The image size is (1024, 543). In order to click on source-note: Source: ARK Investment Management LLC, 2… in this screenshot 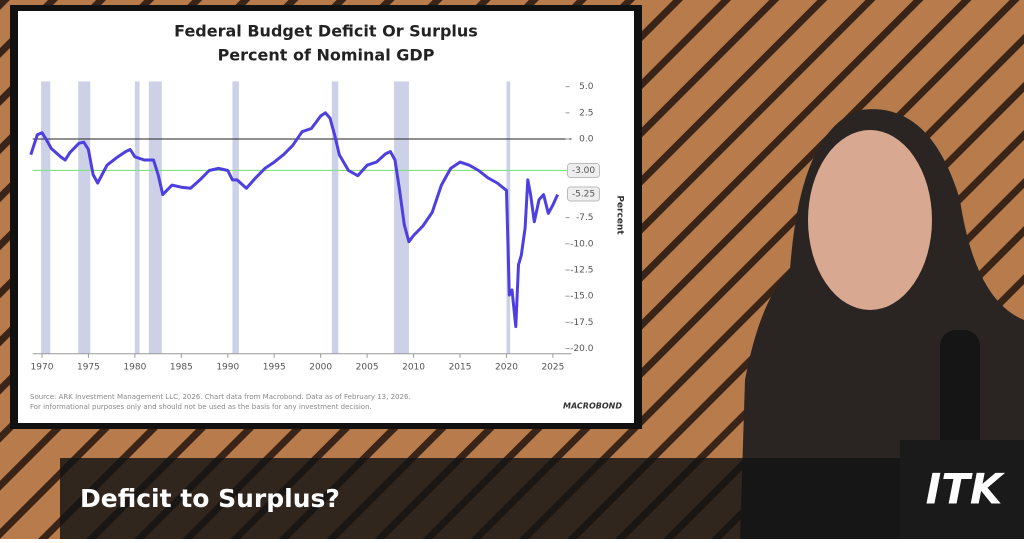, I will do `click(220, 397)`.